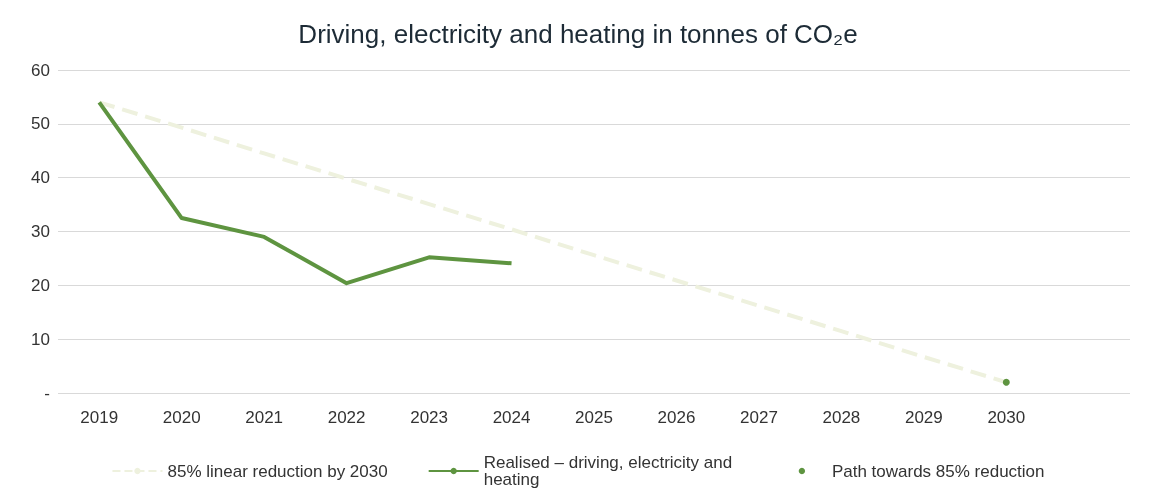 The width and height of the screenshot is (1158, 501). What do you see at coordinates (1006, 417) in the screenshot?
I see `x-tick-label: 2030` at bounding box center [1006, 417].